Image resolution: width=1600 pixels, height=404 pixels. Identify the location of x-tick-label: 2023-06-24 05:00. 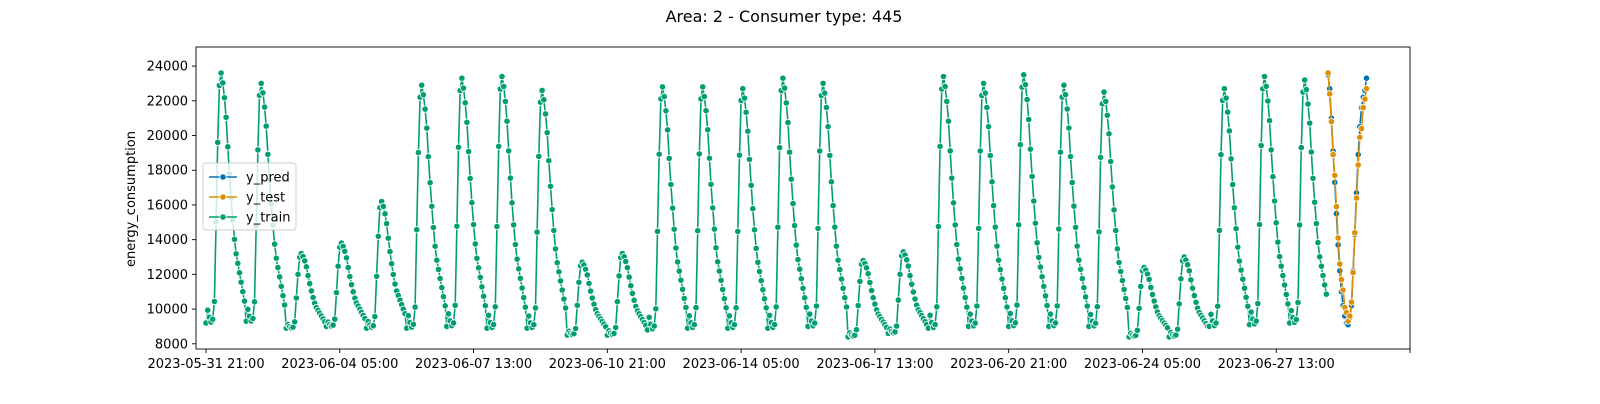
(1142, 364).